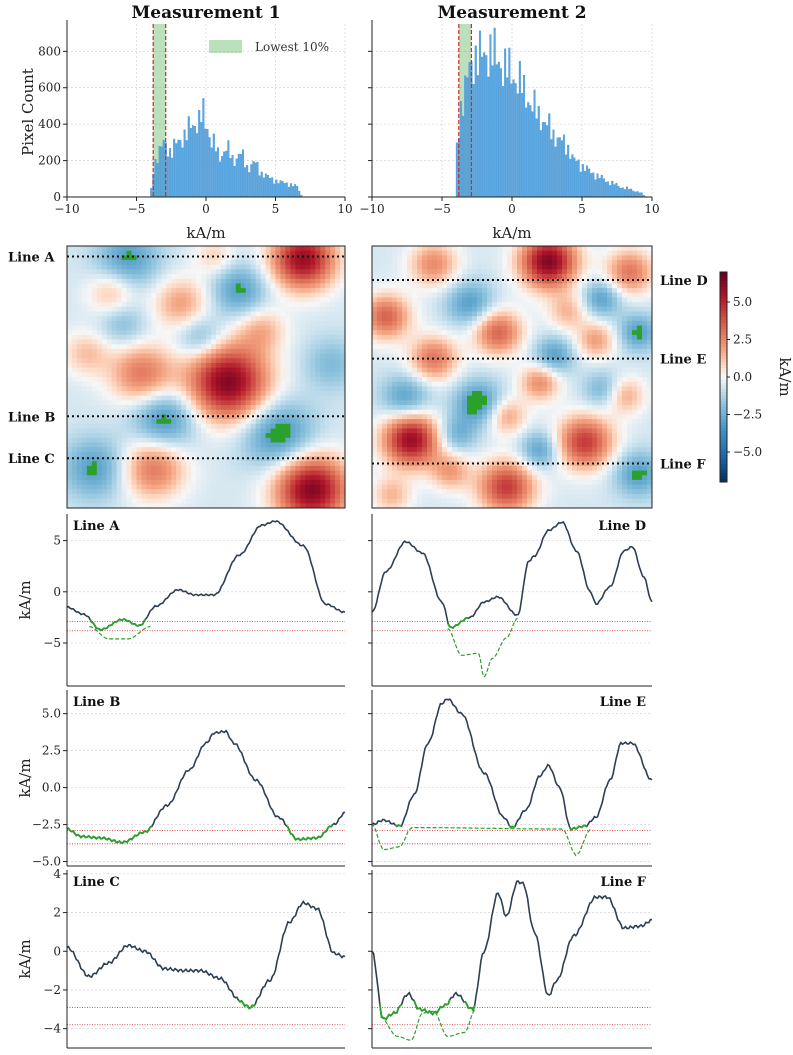  What do you see at coordinates (206, 209) in the screenshot?
I see `x-tick-label: 0` at bounding box center [206, 209].